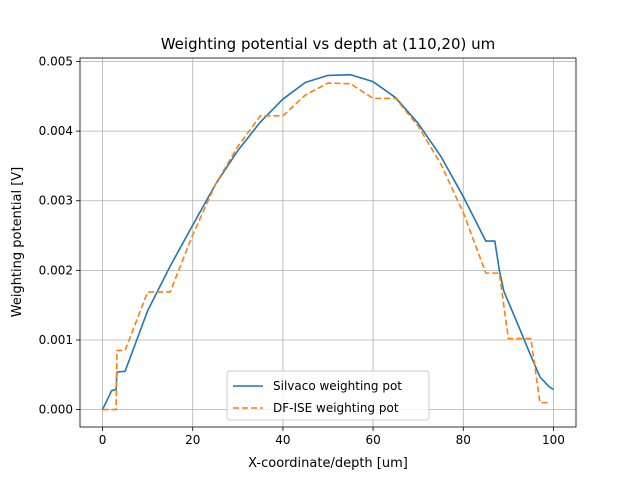 The height and width of the screenshot is (480, 640). What do you see at coordinates (103, 440) in the screenshot?
I see `x-tick-label: 0` at bounding box center [103, 440].